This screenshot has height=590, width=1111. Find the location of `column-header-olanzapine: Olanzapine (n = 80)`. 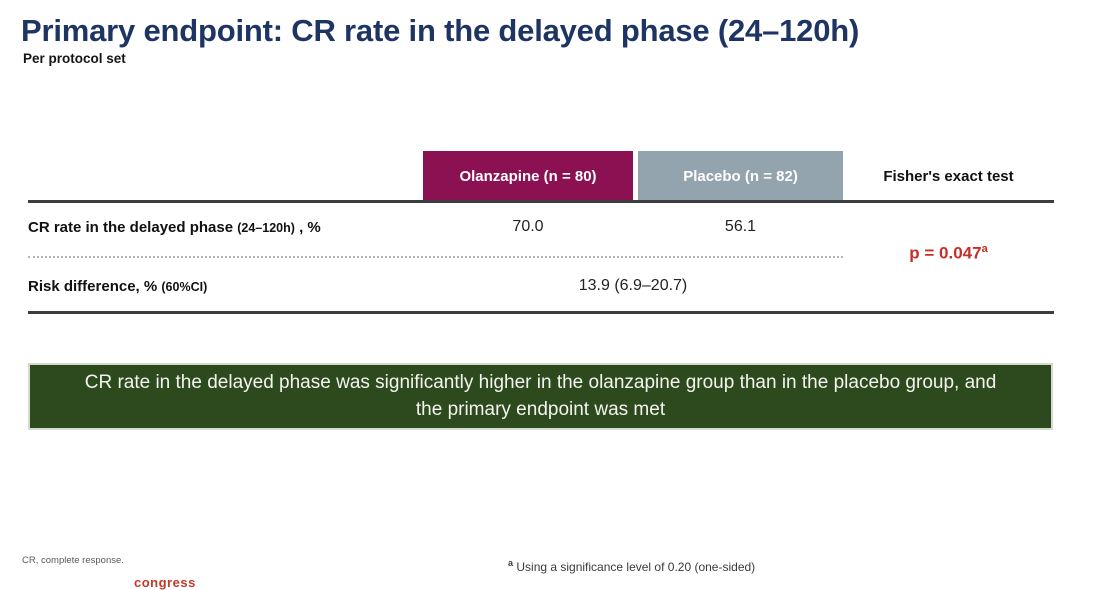

column-header-olanzapine: Olanzapine (n = 80) is located at coordinates (528, 176).